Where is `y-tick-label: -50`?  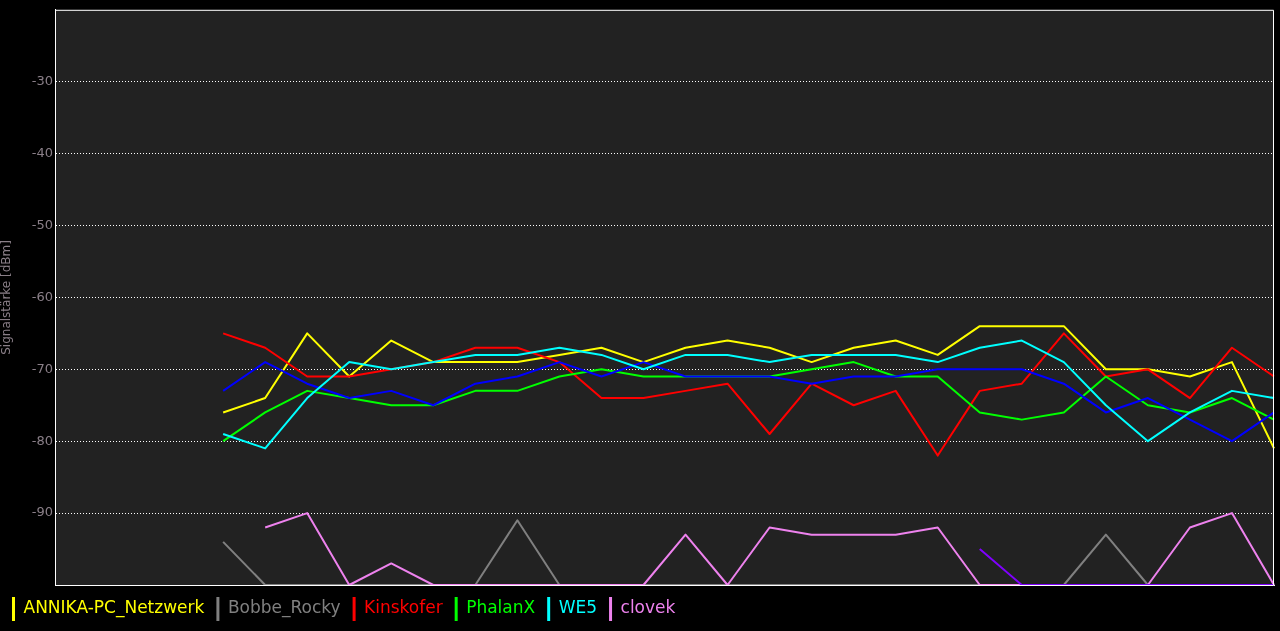 y-tick-label: -50 is located at coordinates (42, 224).